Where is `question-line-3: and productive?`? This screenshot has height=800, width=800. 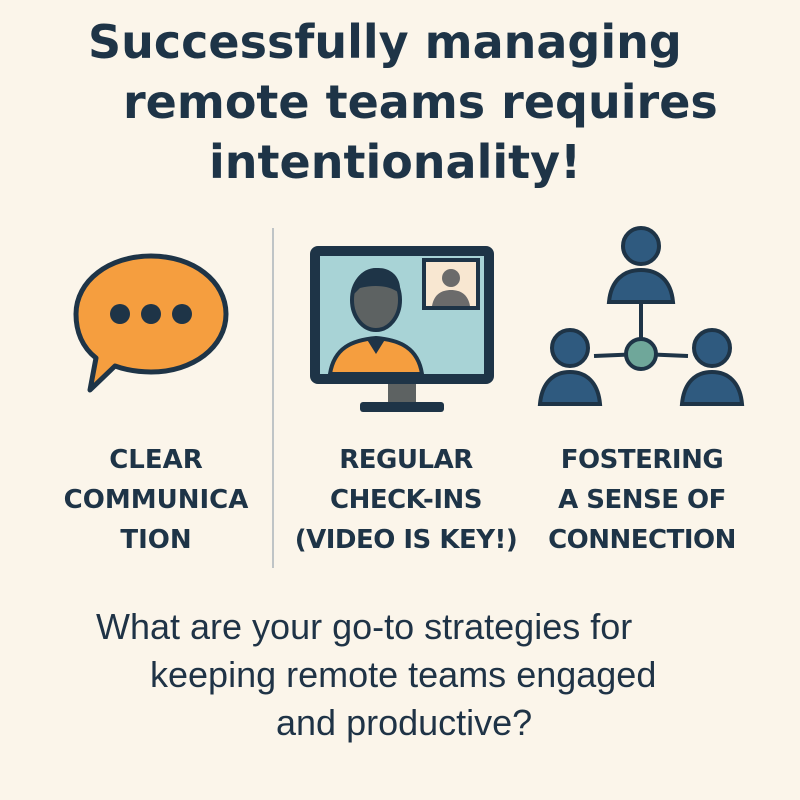 question-line-3: and productive? is located at coordinates (404, 722).